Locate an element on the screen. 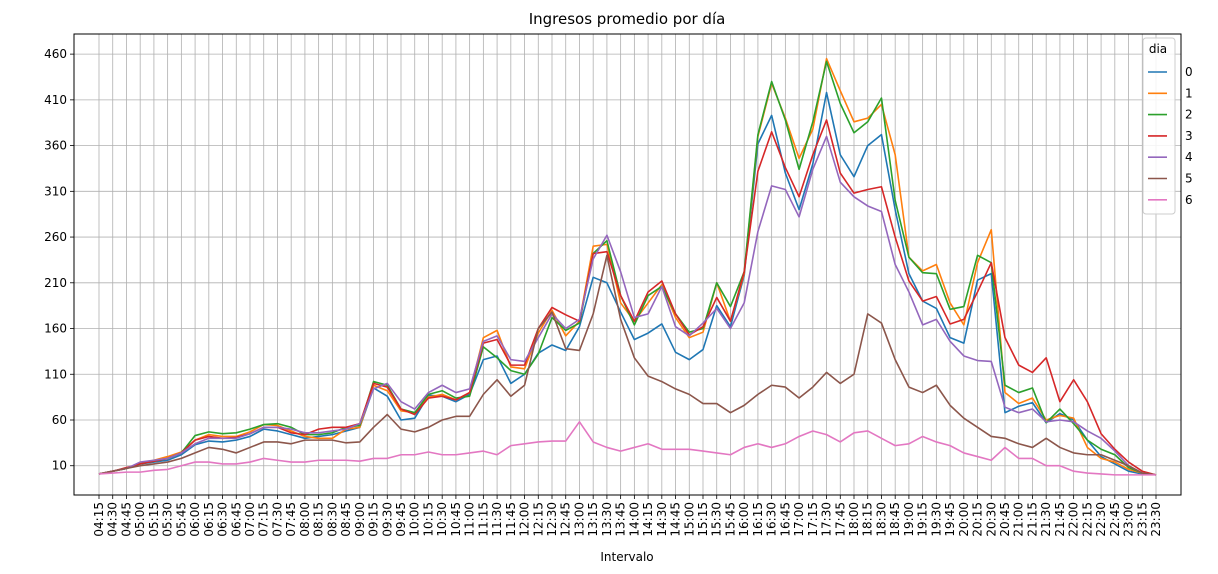  x-tick-label: 11:45 is located at coordinates (511, 519).